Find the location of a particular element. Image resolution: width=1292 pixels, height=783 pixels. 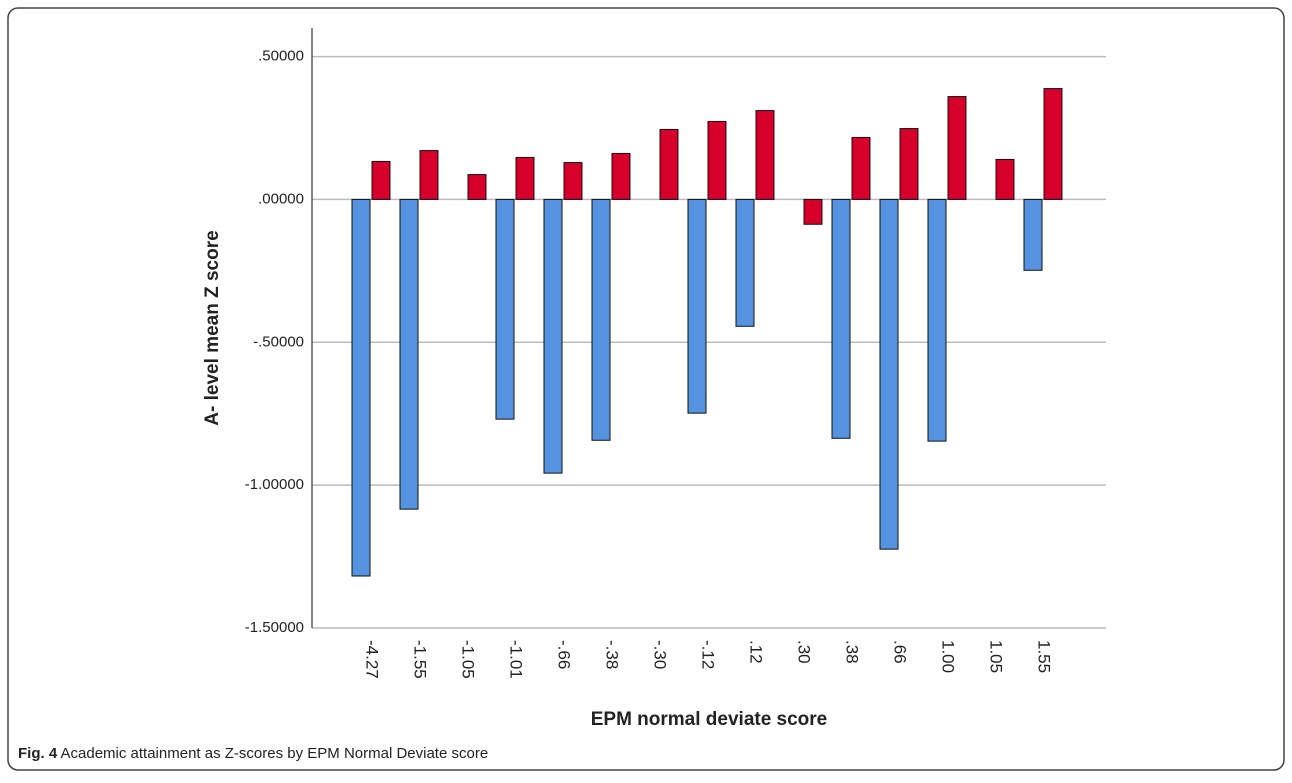

caption-label: Fig. 4 is located at coordinates (38, 753).